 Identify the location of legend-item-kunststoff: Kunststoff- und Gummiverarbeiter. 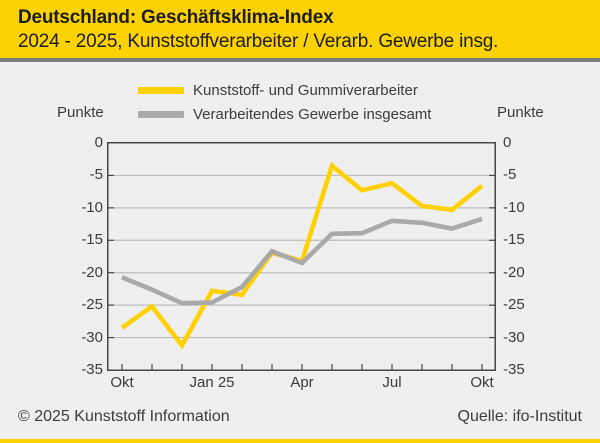
(284, 90).